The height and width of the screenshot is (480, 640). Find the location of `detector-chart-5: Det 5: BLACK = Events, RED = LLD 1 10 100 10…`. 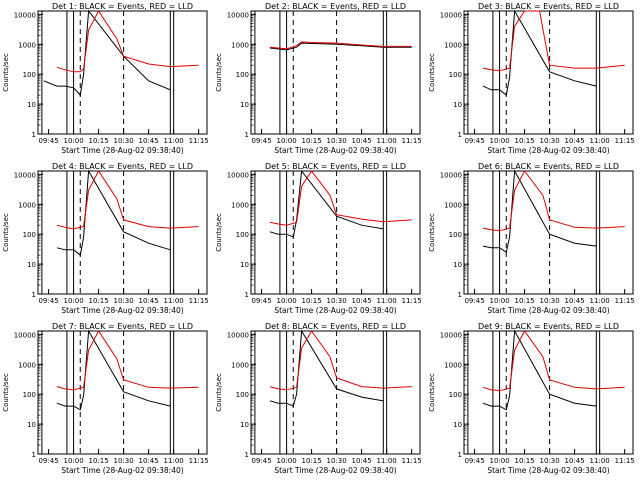

detector-chart-5: Det 5: BLACK = Events, RED = LLD 1 10 100 10… is located at coordinates (318, 238).